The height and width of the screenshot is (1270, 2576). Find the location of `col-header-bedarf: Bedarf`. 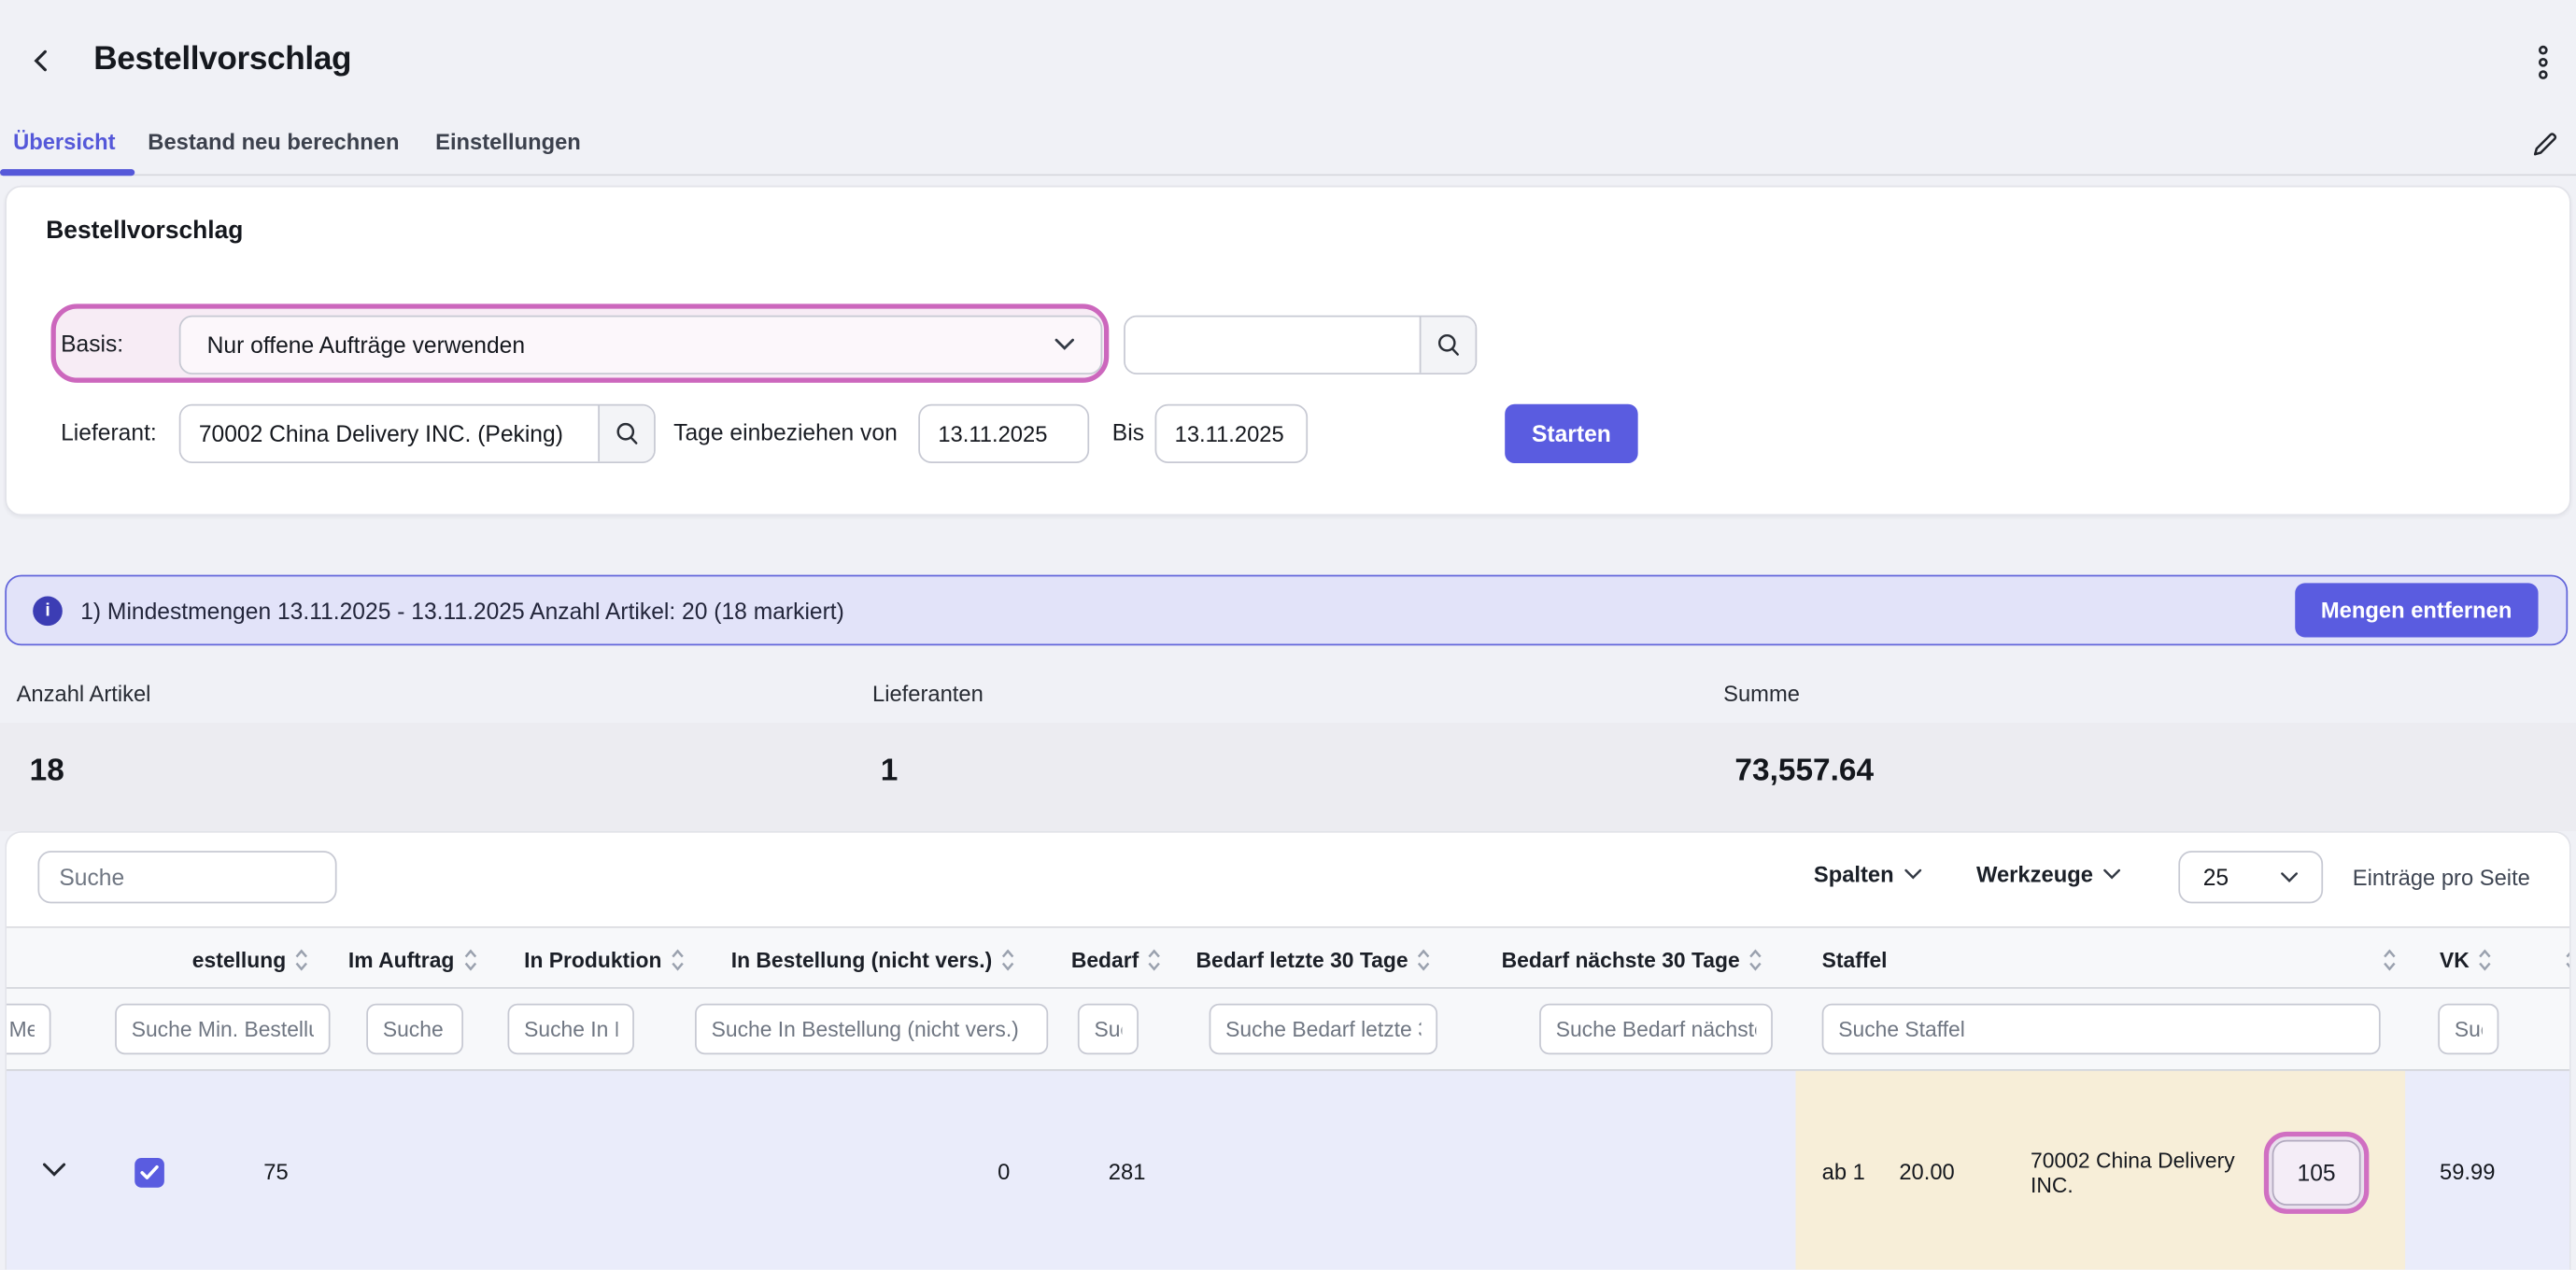

col-header-bedarf: Bedarf is located at coordinates (1116, 960).